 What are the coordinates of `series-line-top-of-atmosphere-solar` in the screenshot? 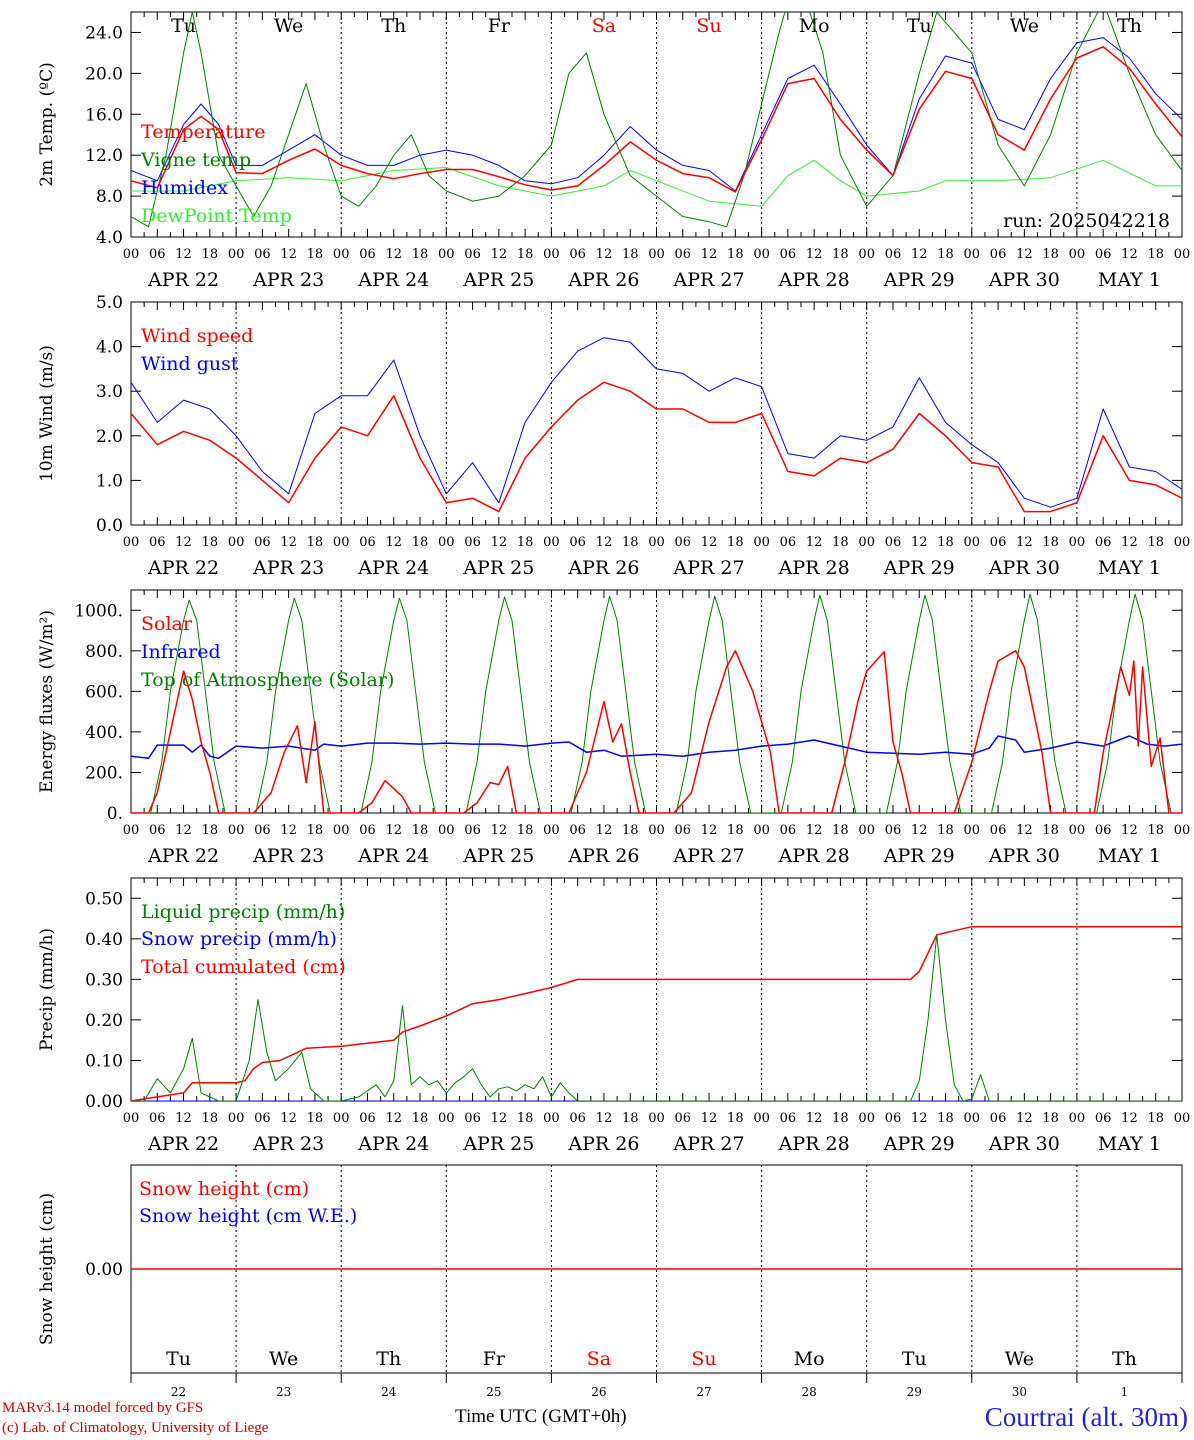 It's located at (656, 703).